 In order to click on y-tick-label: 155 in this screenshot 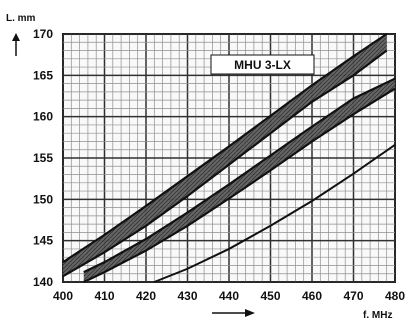, I will do `click(43, 158)`.